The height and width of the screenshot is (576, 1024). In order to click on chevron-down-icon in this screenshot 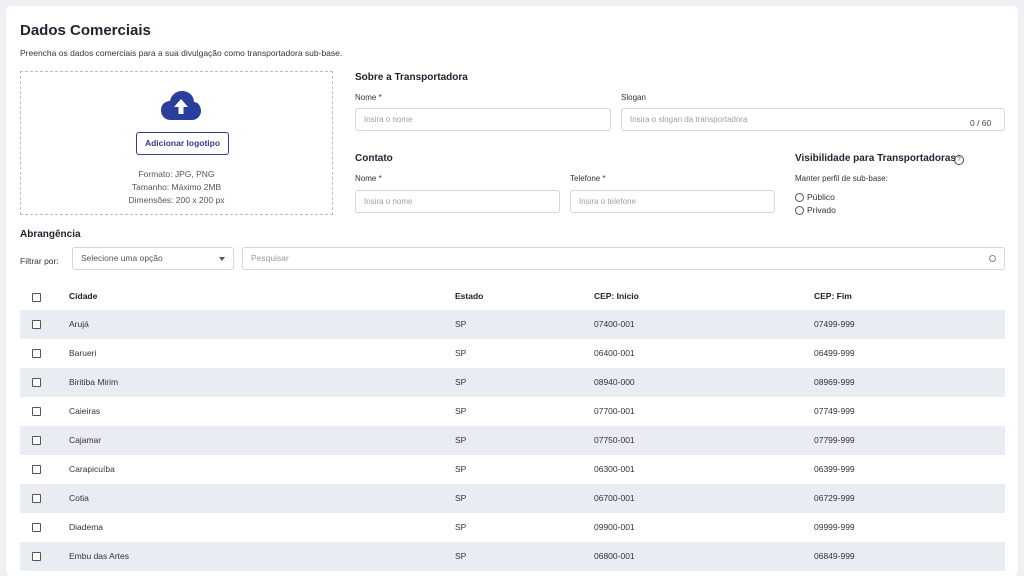, I will do `click(222, 259)`.